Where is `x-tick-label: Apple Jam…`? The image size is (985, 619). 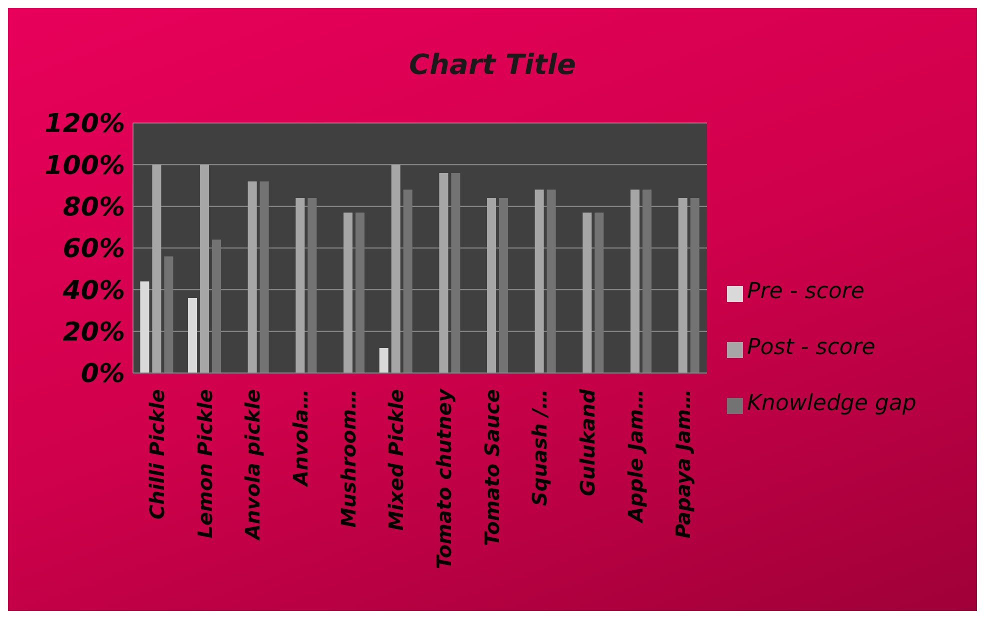 x-tick-label: Apple Jam… is located at coordinates (635, 456).